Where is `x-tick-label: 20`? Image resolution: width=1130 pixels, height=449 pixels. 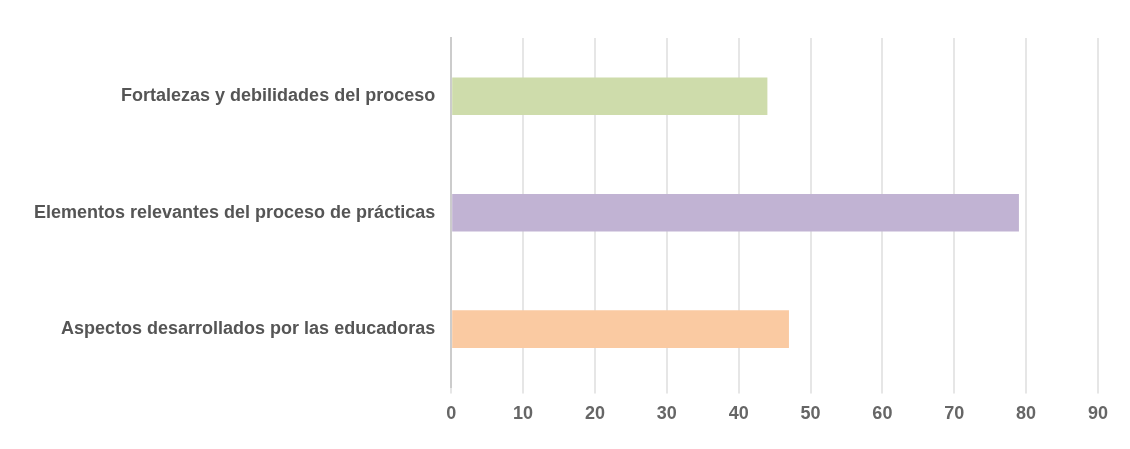 x-tick-label: 20 is located at coordinates (594, 413).